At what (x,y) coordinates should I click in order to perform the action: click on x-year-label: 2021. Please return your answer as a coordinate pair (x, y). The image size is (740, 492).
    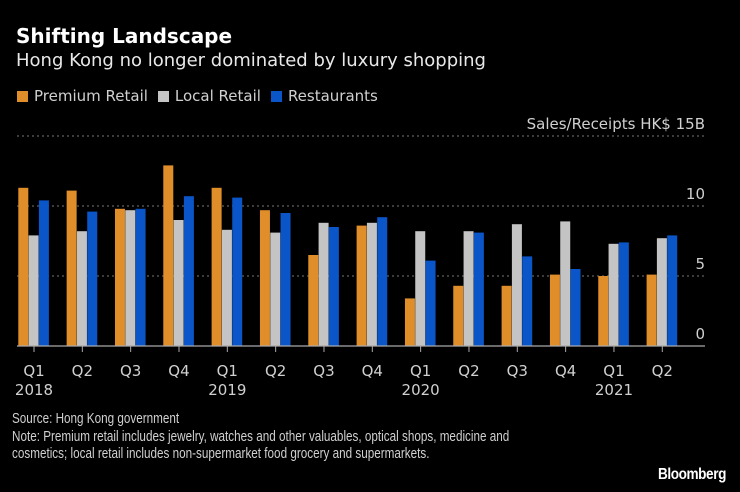
    Looking at the image, I should click on (614, 390).